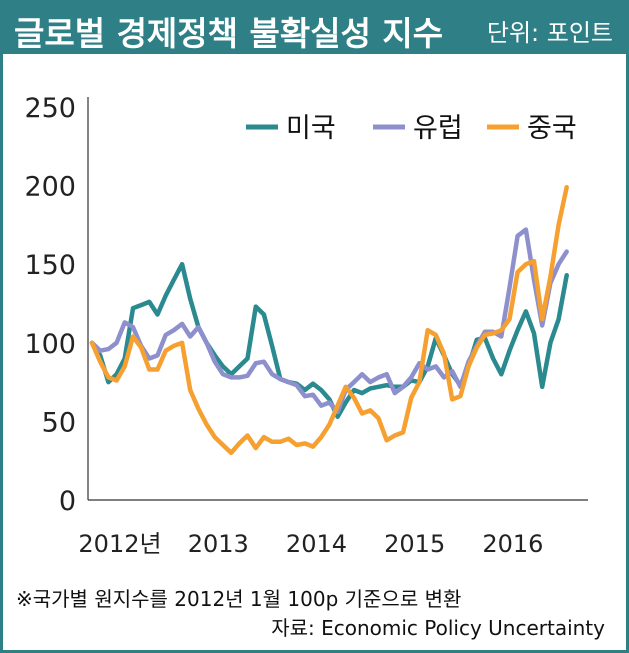 The image size is (629, 653). What do you see at coordinates (512, 544) in the screenshot?
I see `x-tick-label: 2016` at bounding box center [512, 544].